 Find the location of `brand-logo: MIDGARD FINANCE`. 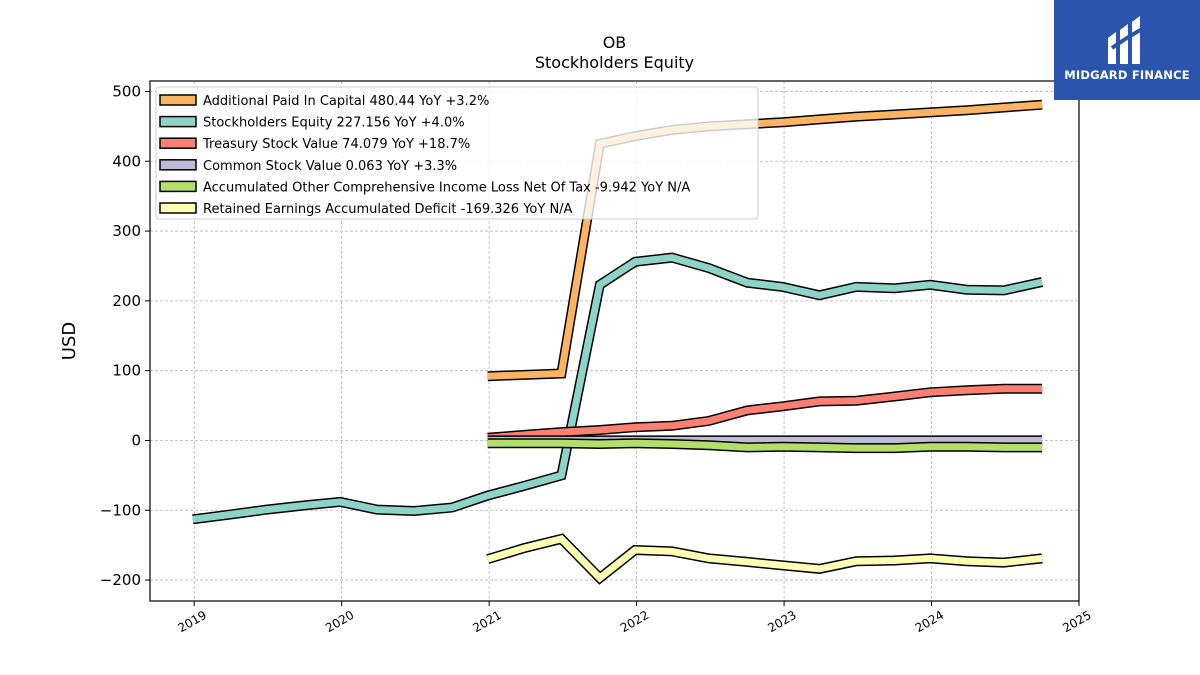

brand-logo: MIDGARD FINANCE is located at coordinates (1127, 50).